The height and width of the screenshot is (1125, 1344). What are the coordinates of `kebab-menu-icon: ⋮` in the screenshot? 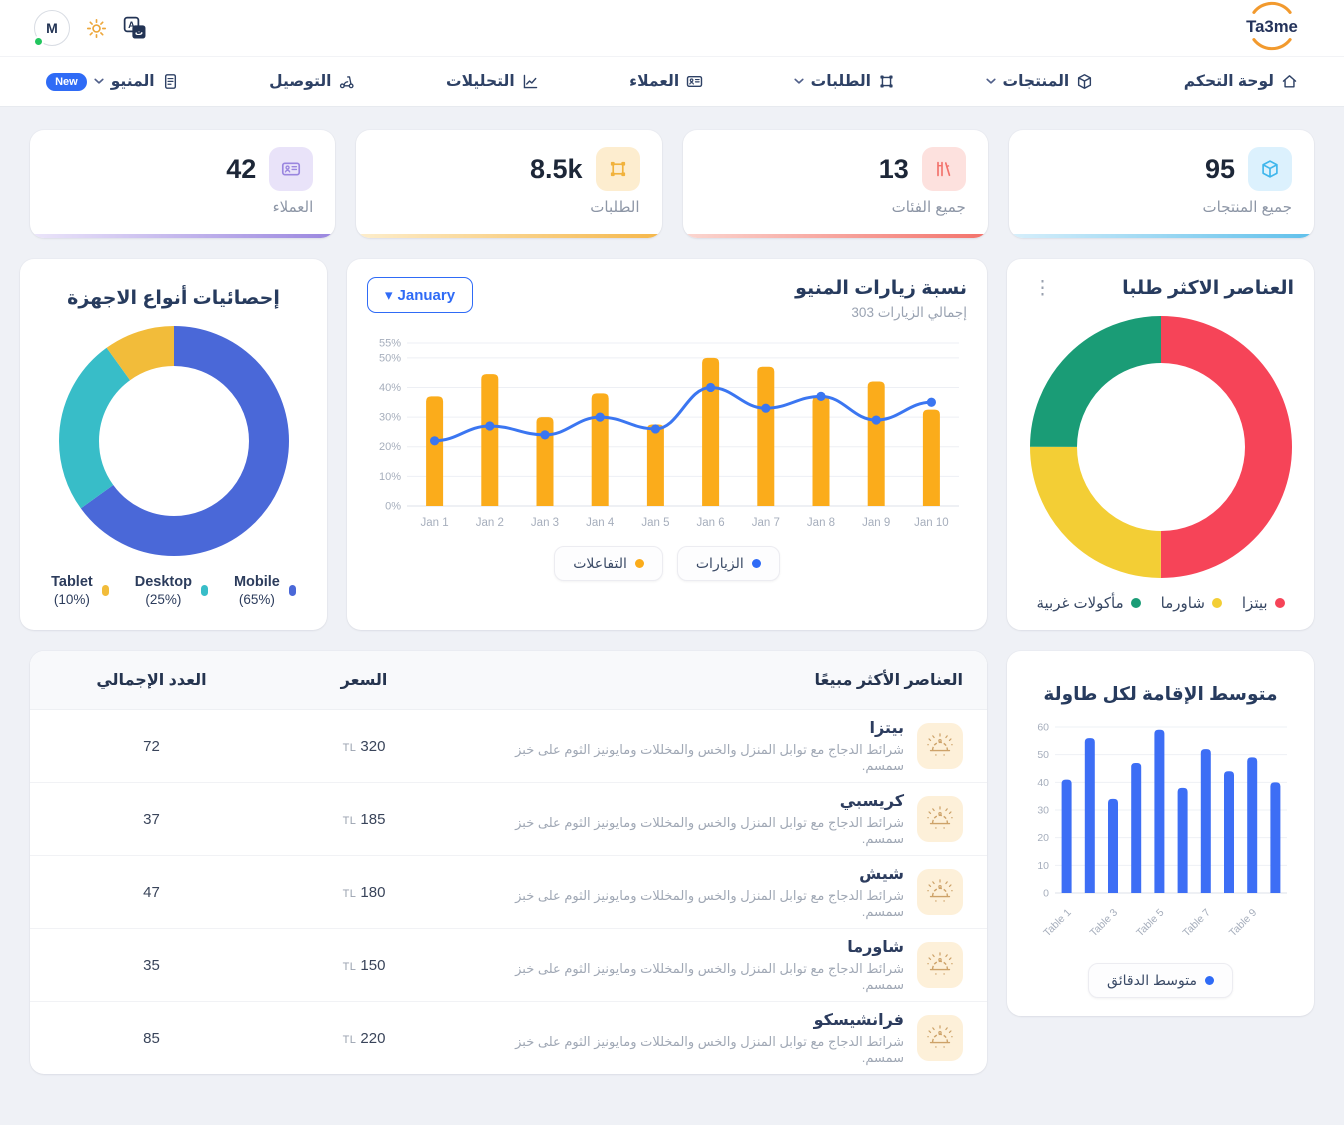 It's located at (1042, 288).